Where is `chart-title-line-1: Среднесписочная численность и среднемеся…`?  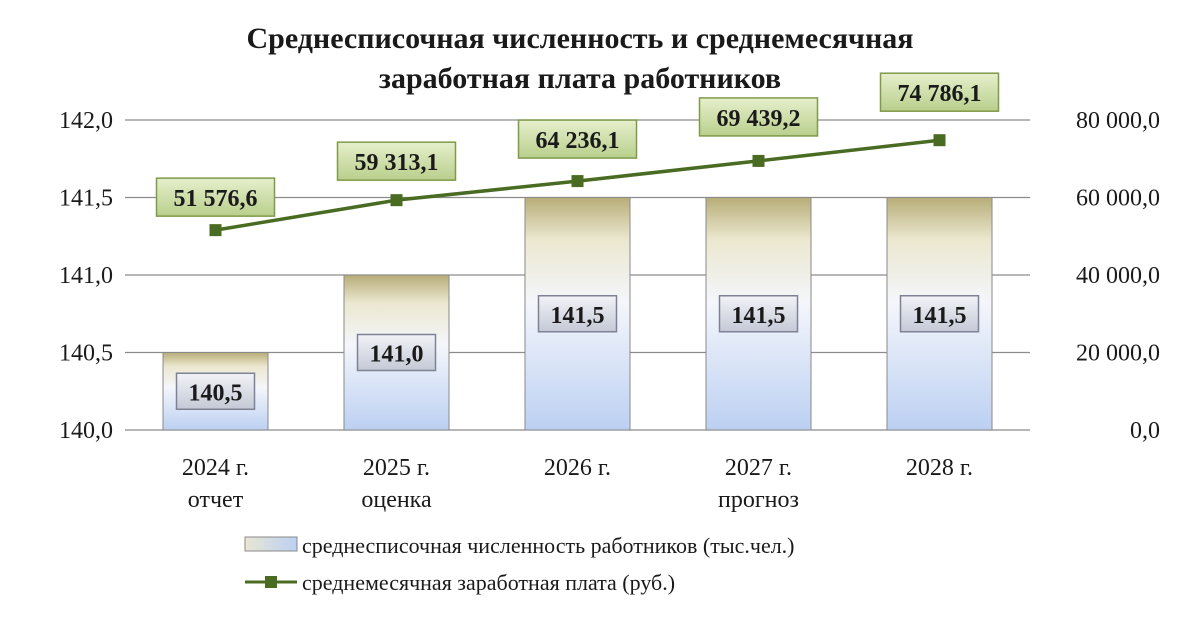 chart-title-line-1: Среднесписочная численность и среднемеся… is located at coordinates (579, 38).